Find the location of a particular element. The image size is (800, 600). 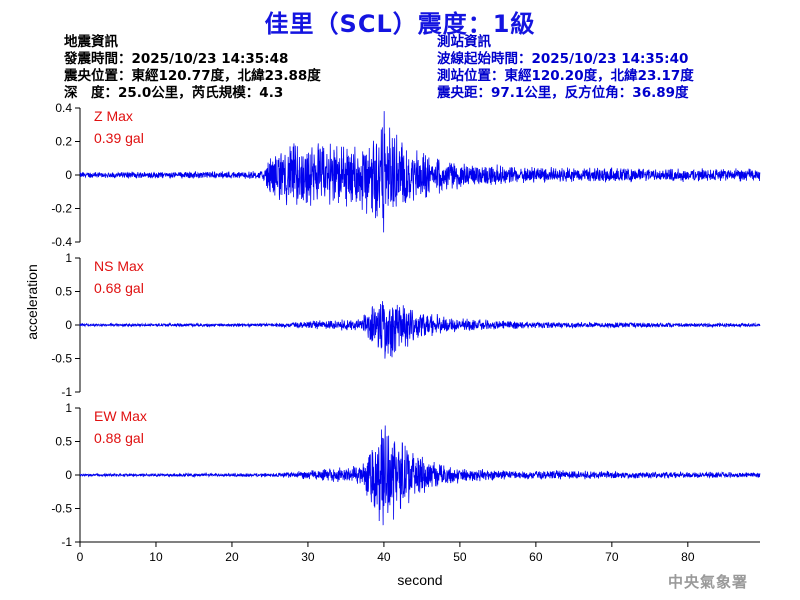

agency-watermark: 中央氣象署 is located at coordinates (707, 582).